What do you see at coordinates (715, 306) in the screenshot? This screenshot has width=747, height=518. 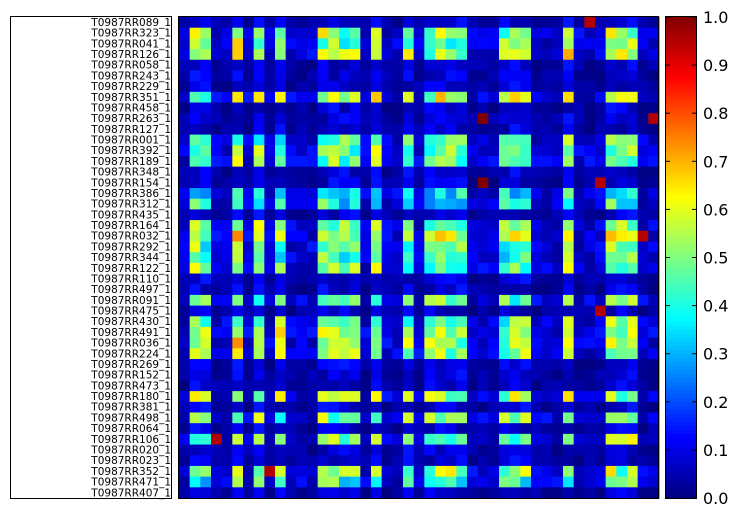 I see `colorbar-tick-label: 0.4` at bounding box center [715, 306].